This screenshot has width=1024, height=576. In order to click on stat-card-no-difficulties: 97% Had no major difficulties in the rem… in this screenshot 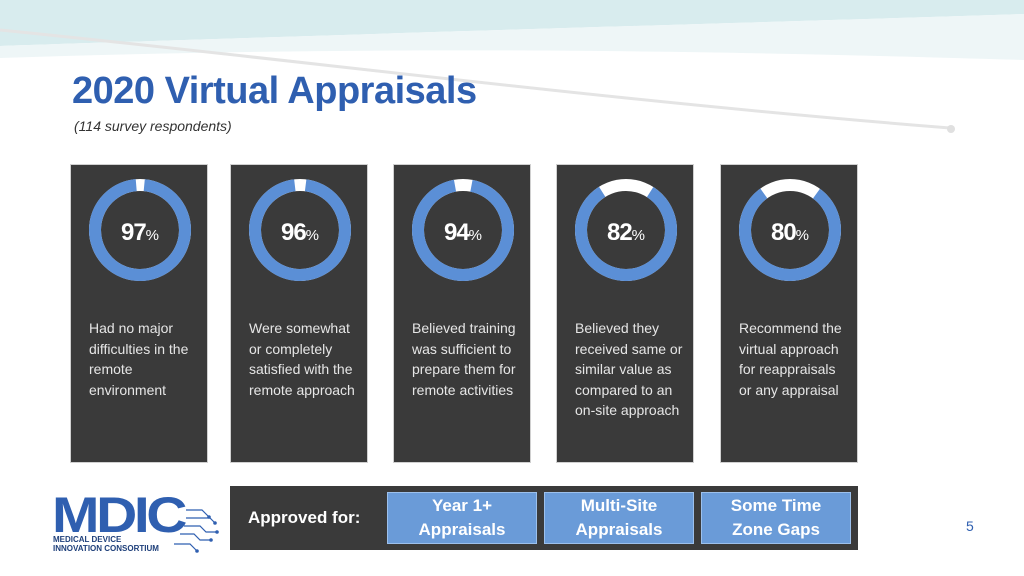, I will do `click(139, 313)`.